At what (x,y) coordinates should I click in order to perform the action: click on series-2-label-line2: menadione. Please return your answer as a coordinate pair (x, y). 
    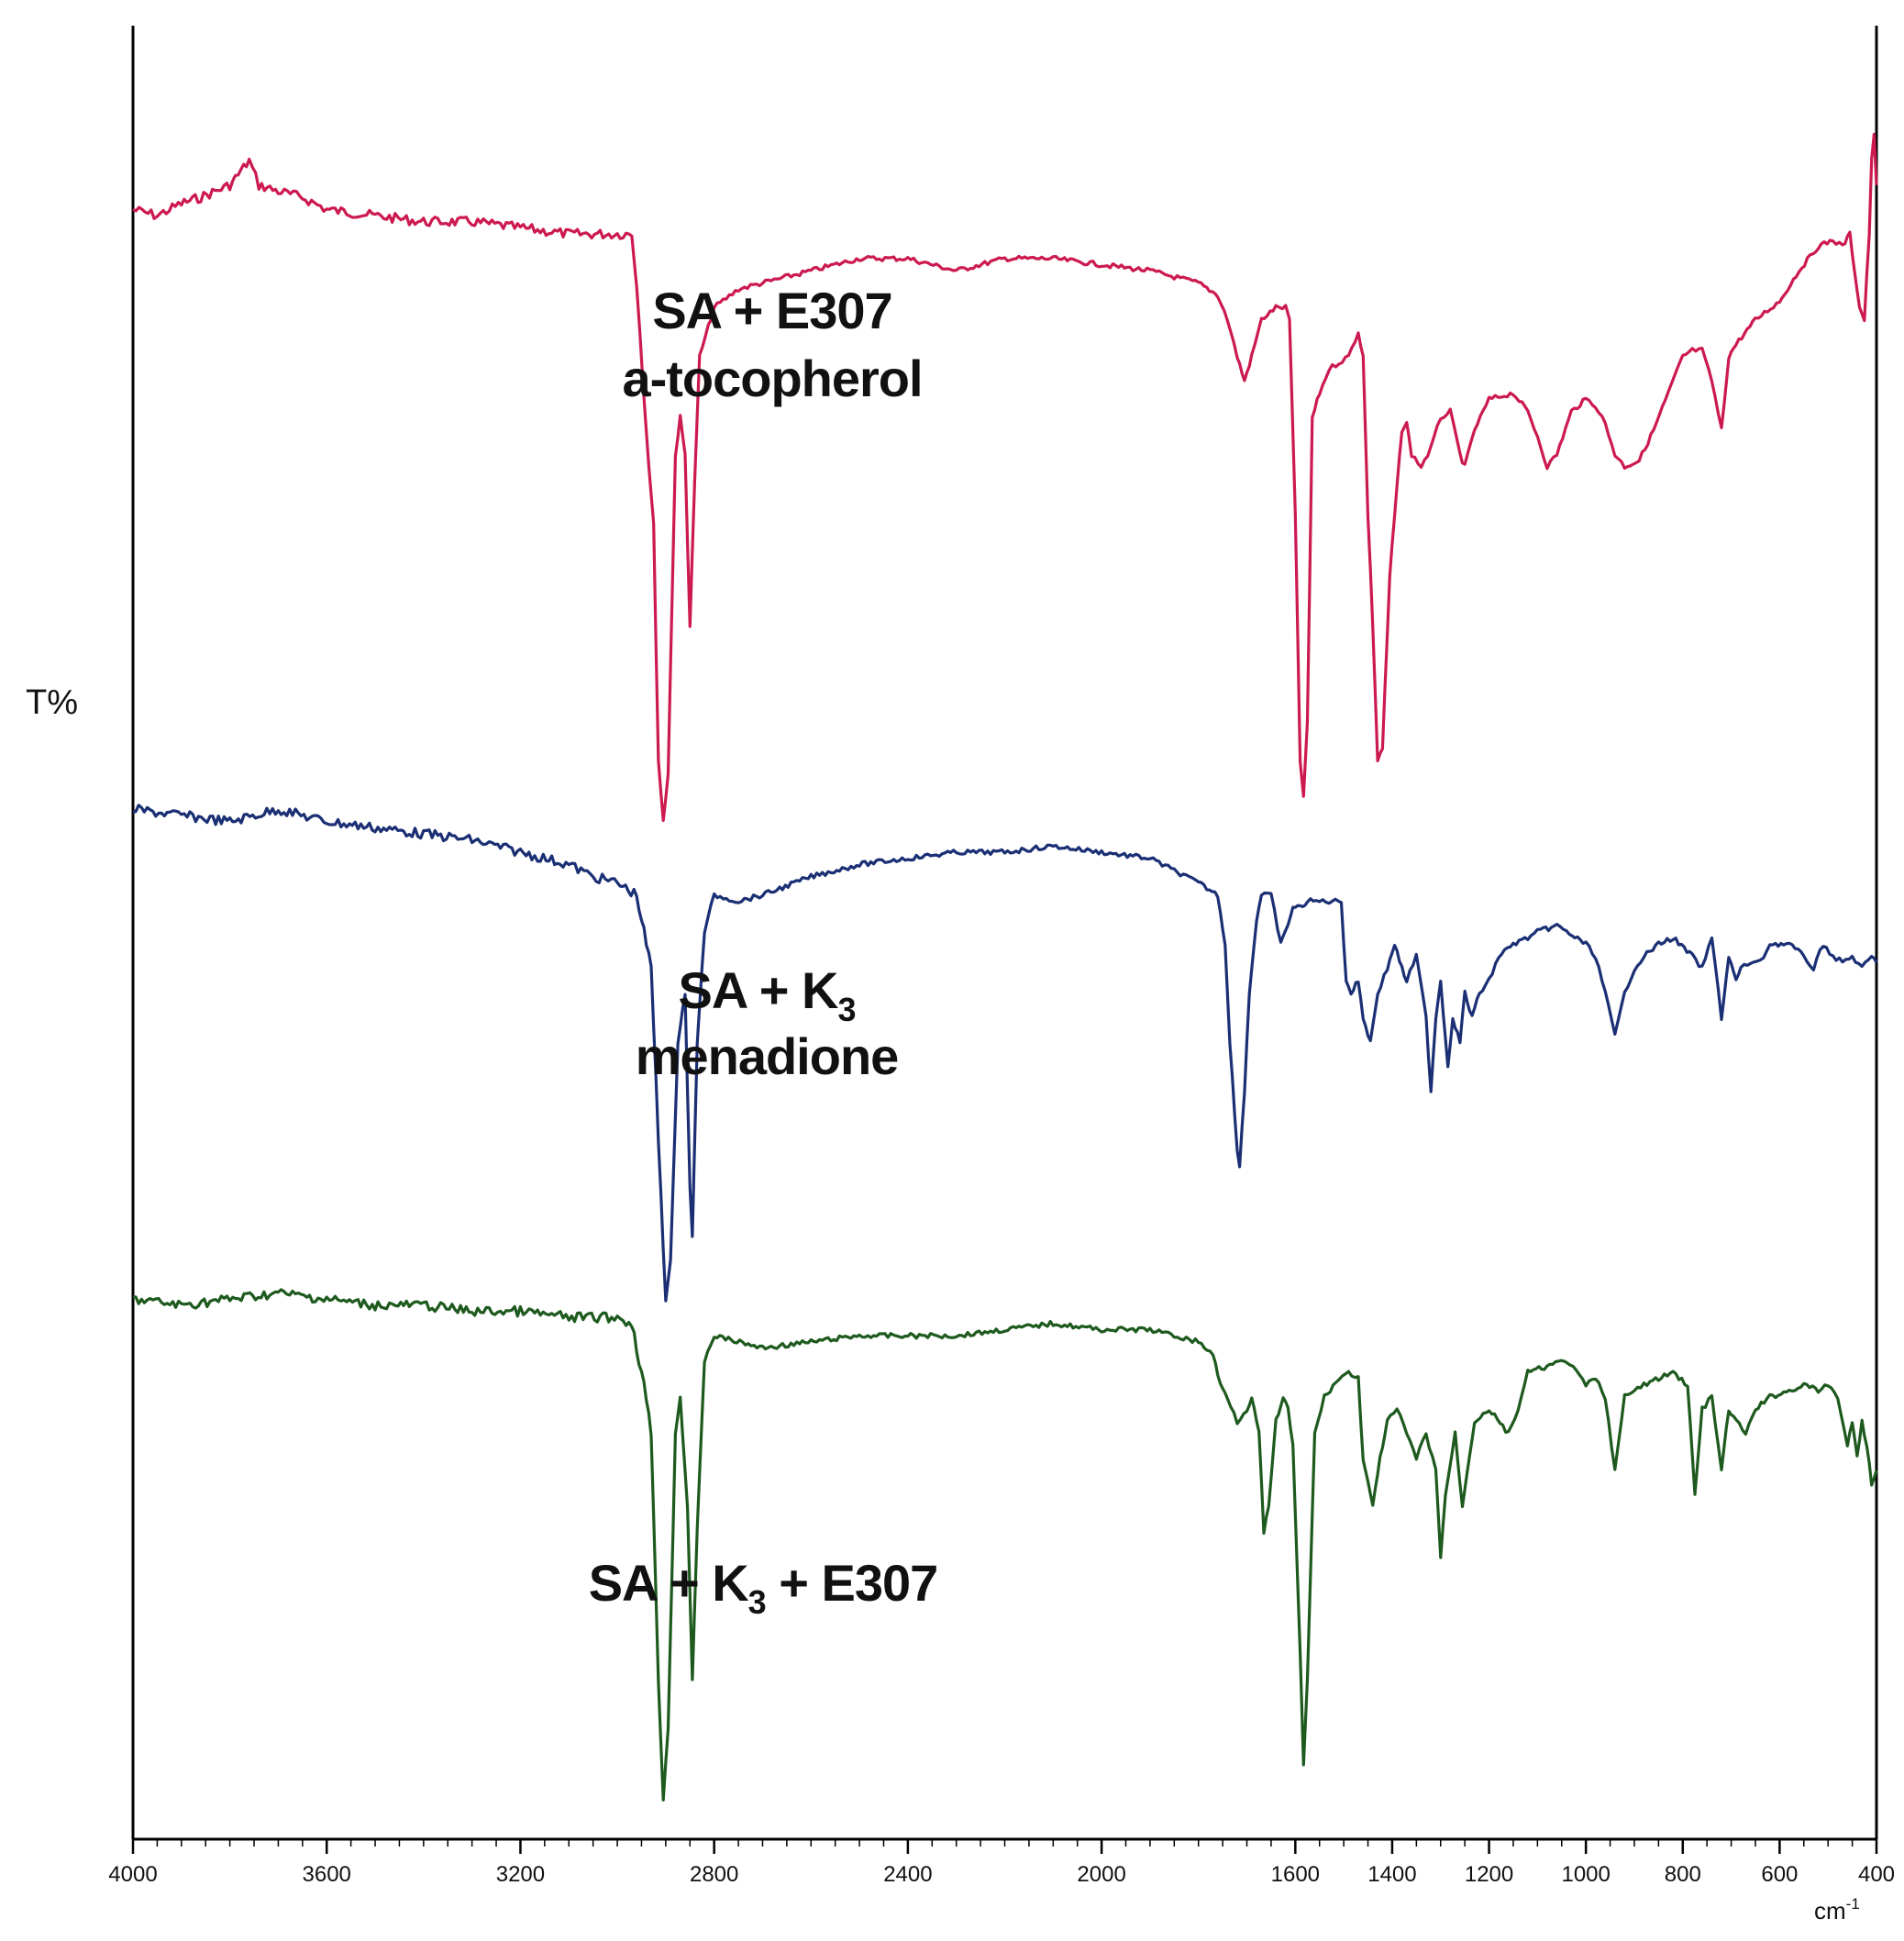
    Looking at the image, I should click on (767, 1056).